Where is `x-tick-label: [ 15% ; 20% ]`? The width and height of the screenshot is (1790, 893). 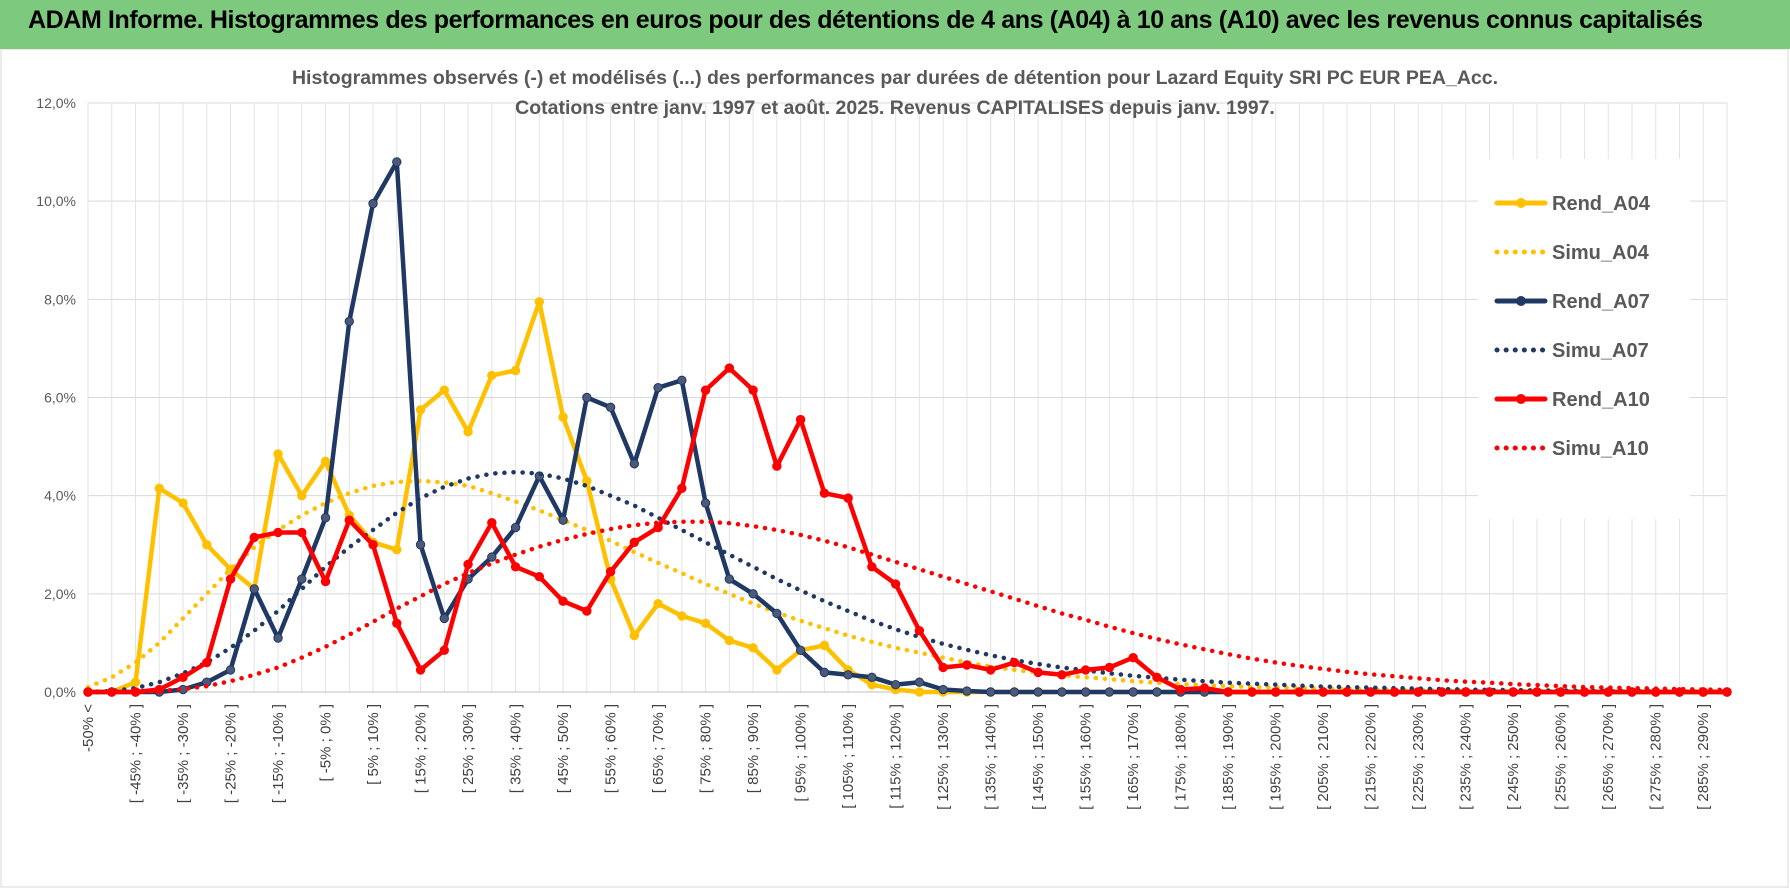
x-tick-label: [ 15% ; 20% ] is located at coordinates (421, 748).